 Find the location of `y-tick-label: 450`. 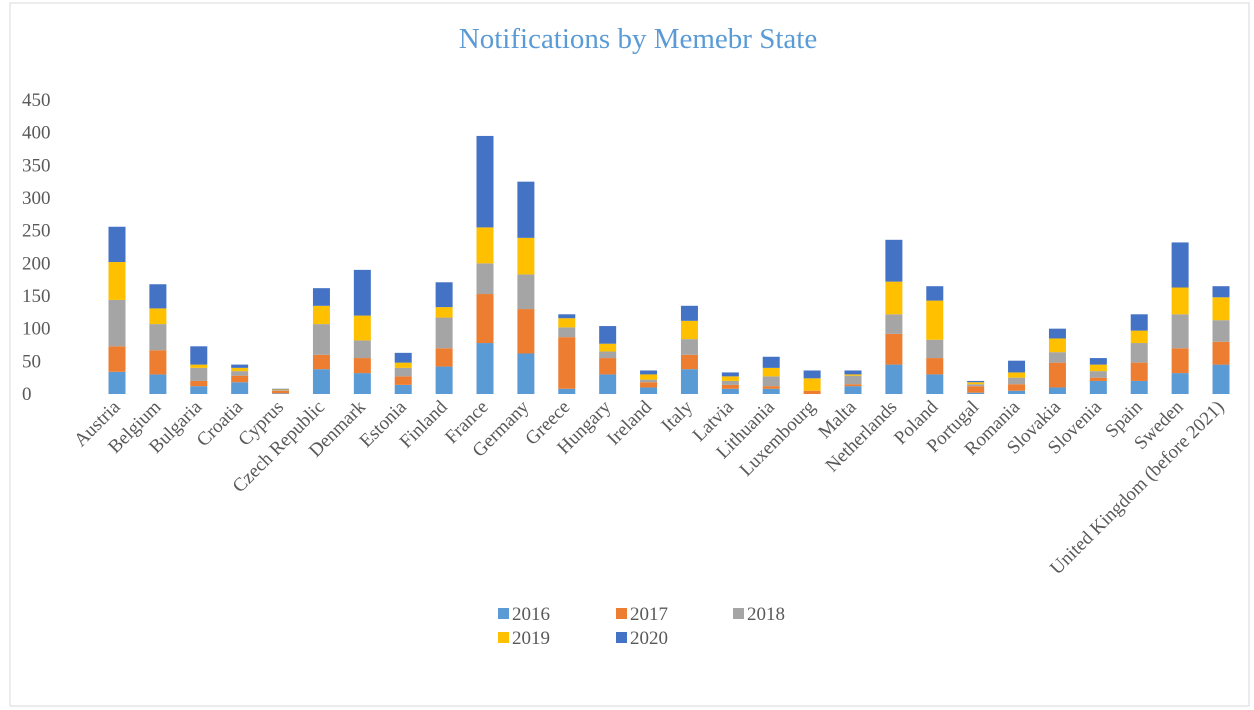

y-tick-label: 450 is located at coordinates (36, 100).